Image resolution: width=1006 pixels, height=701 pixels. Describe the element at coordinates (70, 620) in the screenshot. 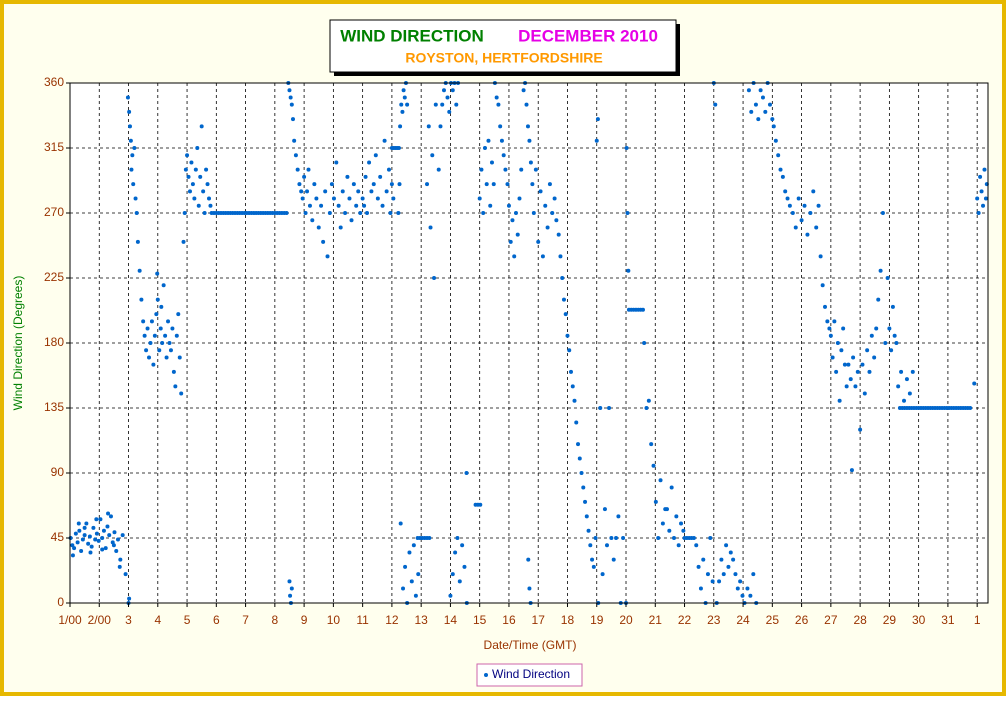

I see `x-tick-label: 1/00` at that location.